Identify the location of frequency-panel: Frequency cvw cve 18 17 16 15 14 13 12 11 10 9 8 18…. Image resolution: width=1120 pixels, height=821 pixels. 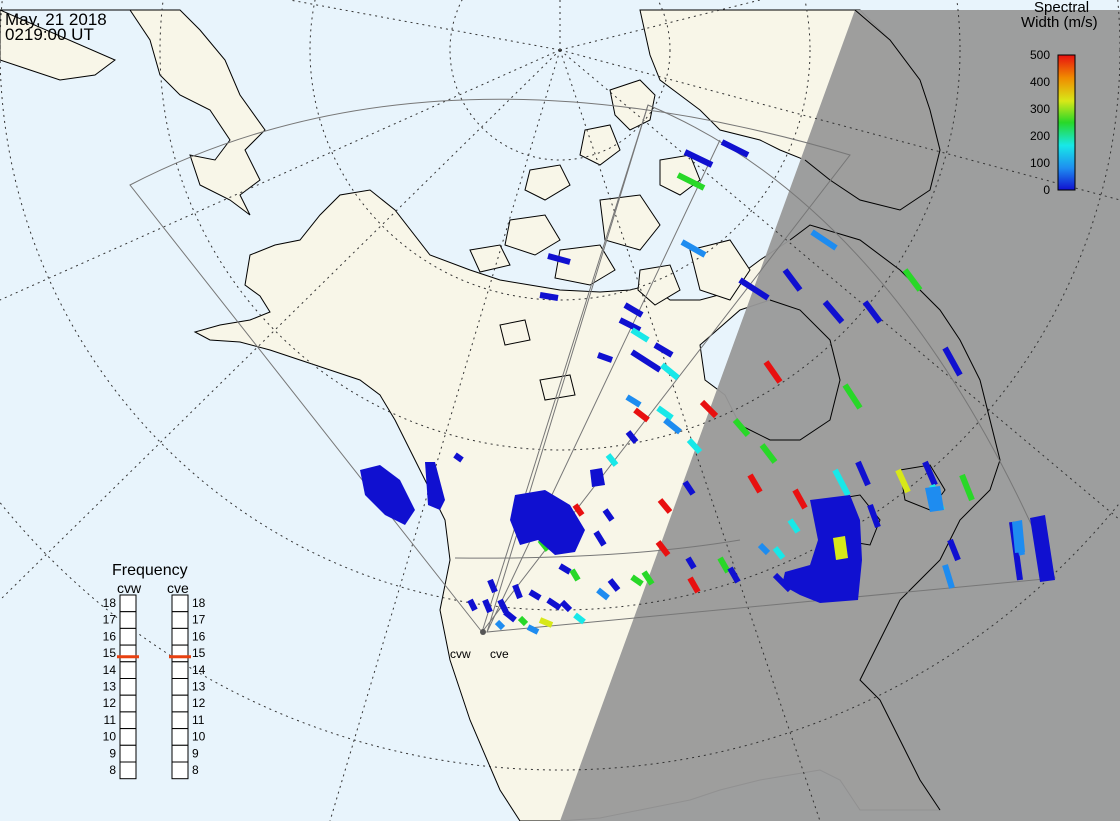
(154, 671).